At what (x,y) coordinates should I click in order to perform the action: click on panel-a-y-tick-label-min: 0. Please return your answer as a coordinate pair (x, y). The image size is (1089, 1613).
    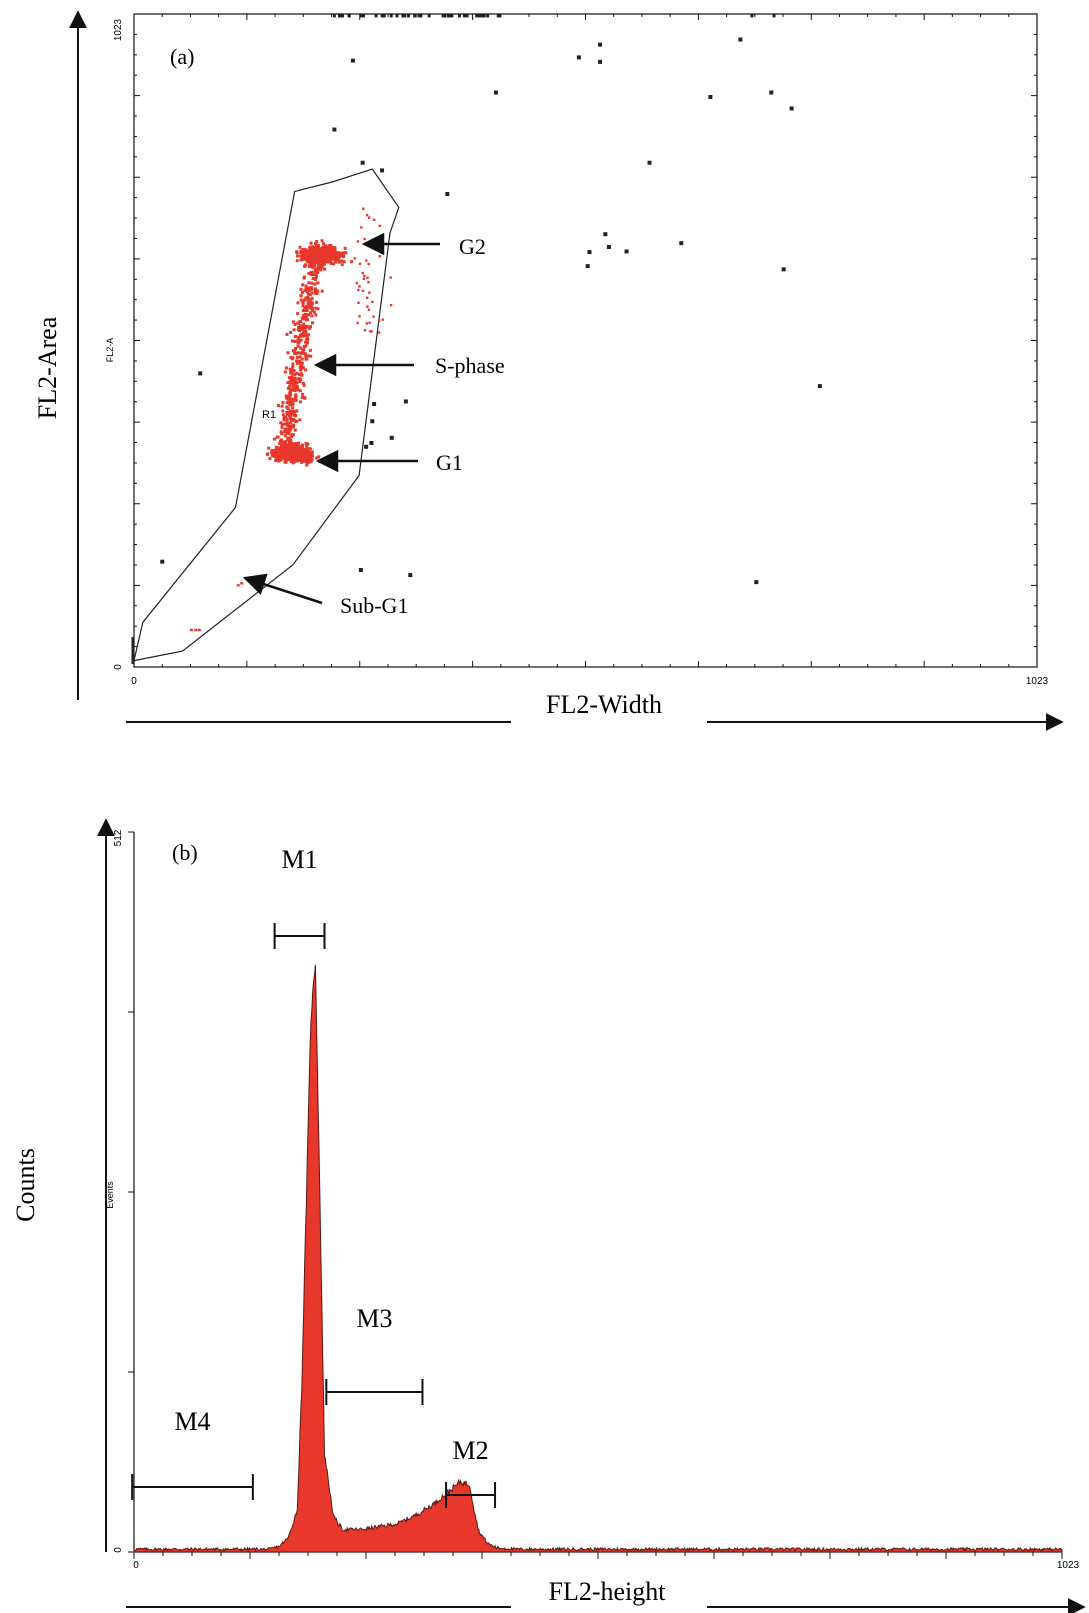
    Looking at the image, I should click on (118, 667).